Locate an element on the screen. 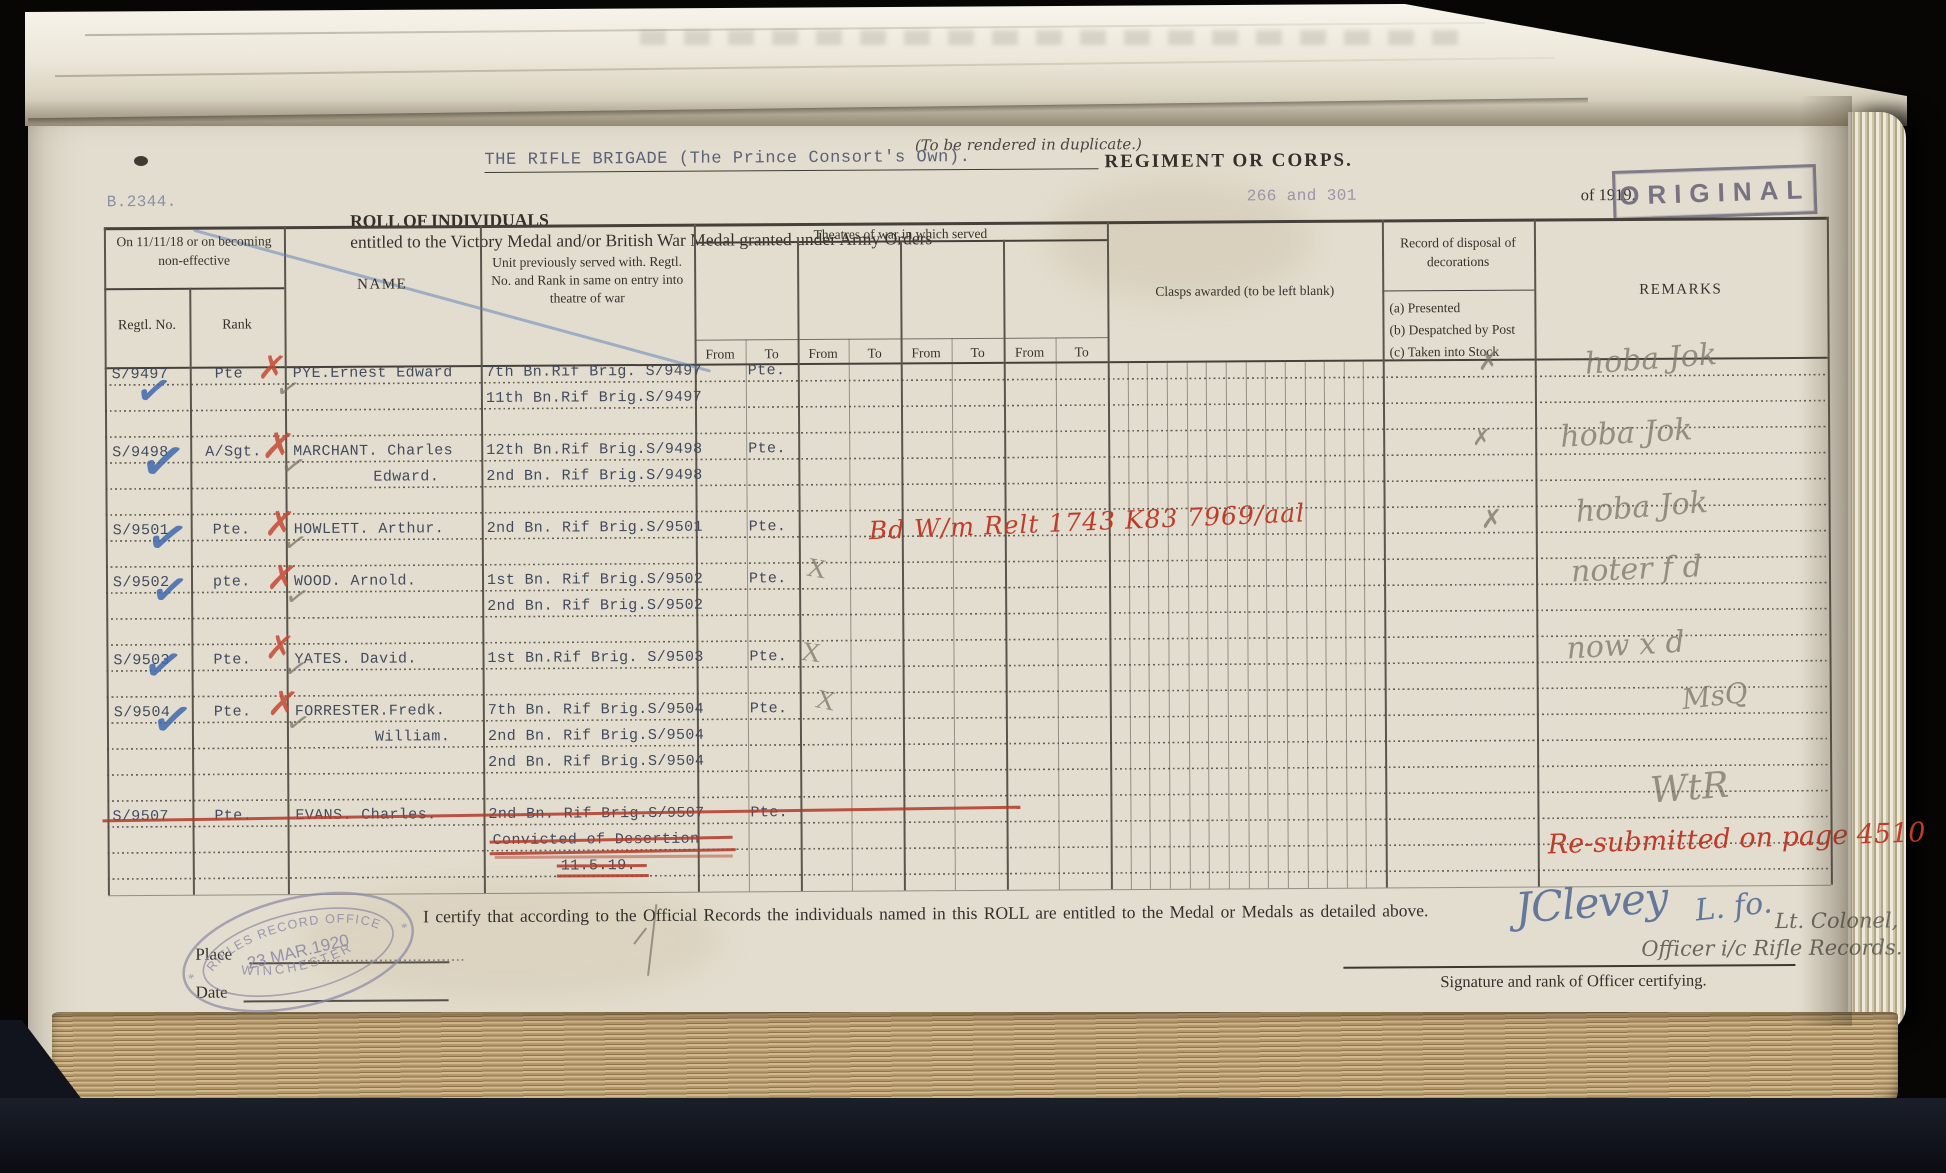 Image resolution: width=1946 pixels, height=1173 pixels. remark-pencil: MsQ is located at coordinates (1715, 696).